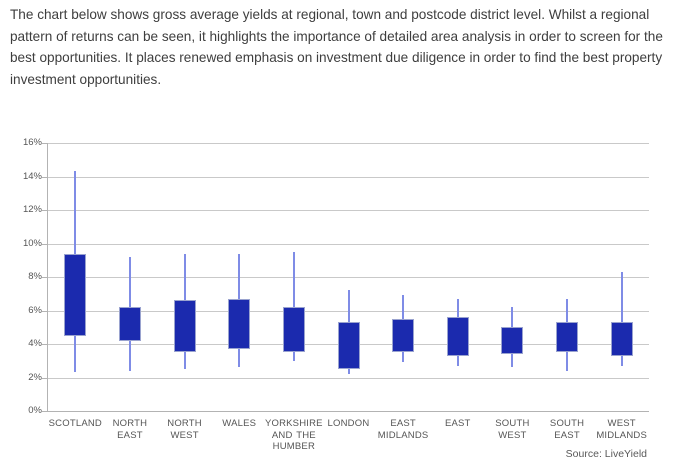 Image resolution: width=684 pixels, height=466 pixels. Describe the element at coordinates (567, 429) in the screenshot. I see `category-label: SOUTH EAST` at that location.